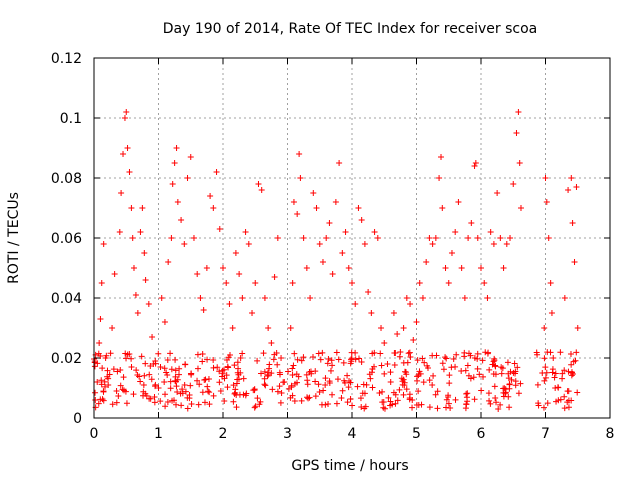 The image size is (640, 480). I want to click on x-tick-label: 3, so click(287, 434).